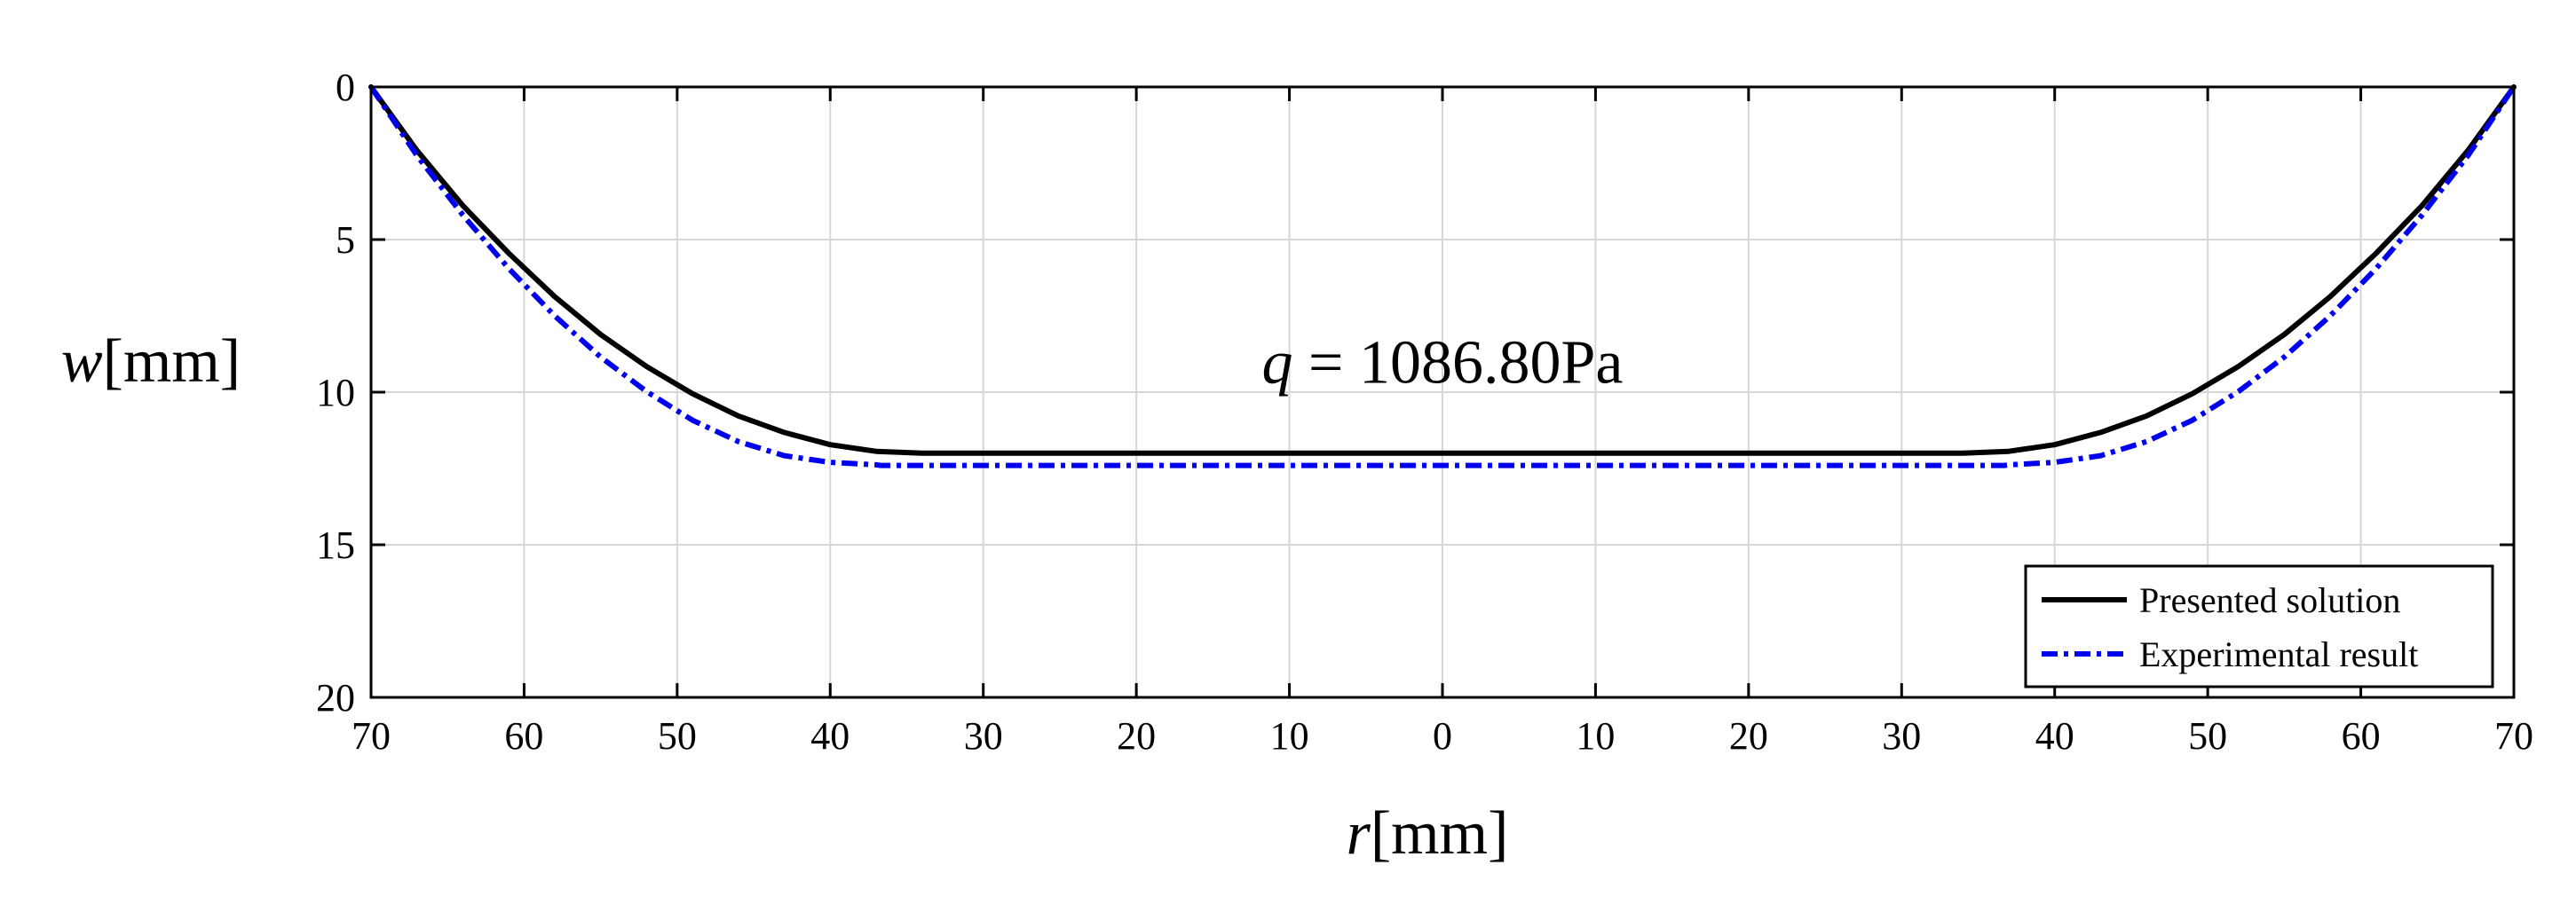  What do you see at coordinates (1442, 736) in the screenshot?
I see `x-tick-label: 0` at bounding box center [1442, 736].